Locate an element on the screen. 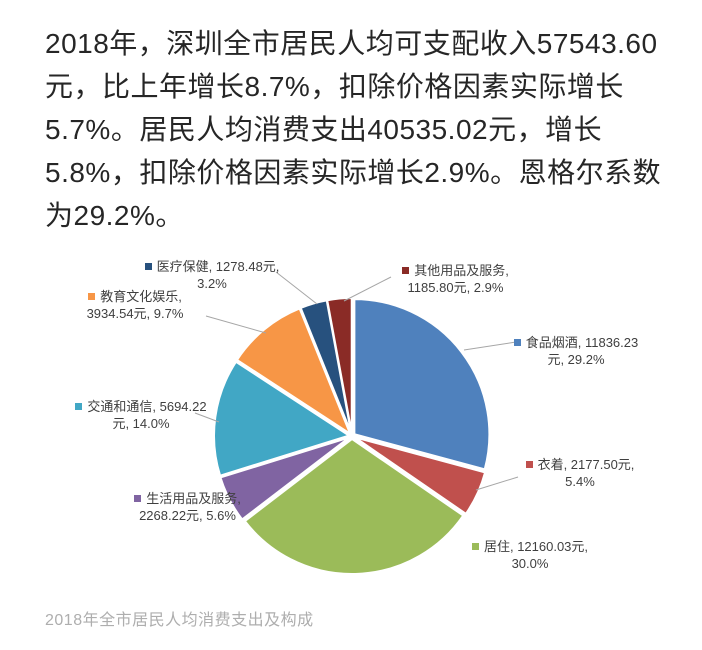 This screenshot has height=650, width=702. leader-line-other-goods-services is located at coordinates (367, 289).